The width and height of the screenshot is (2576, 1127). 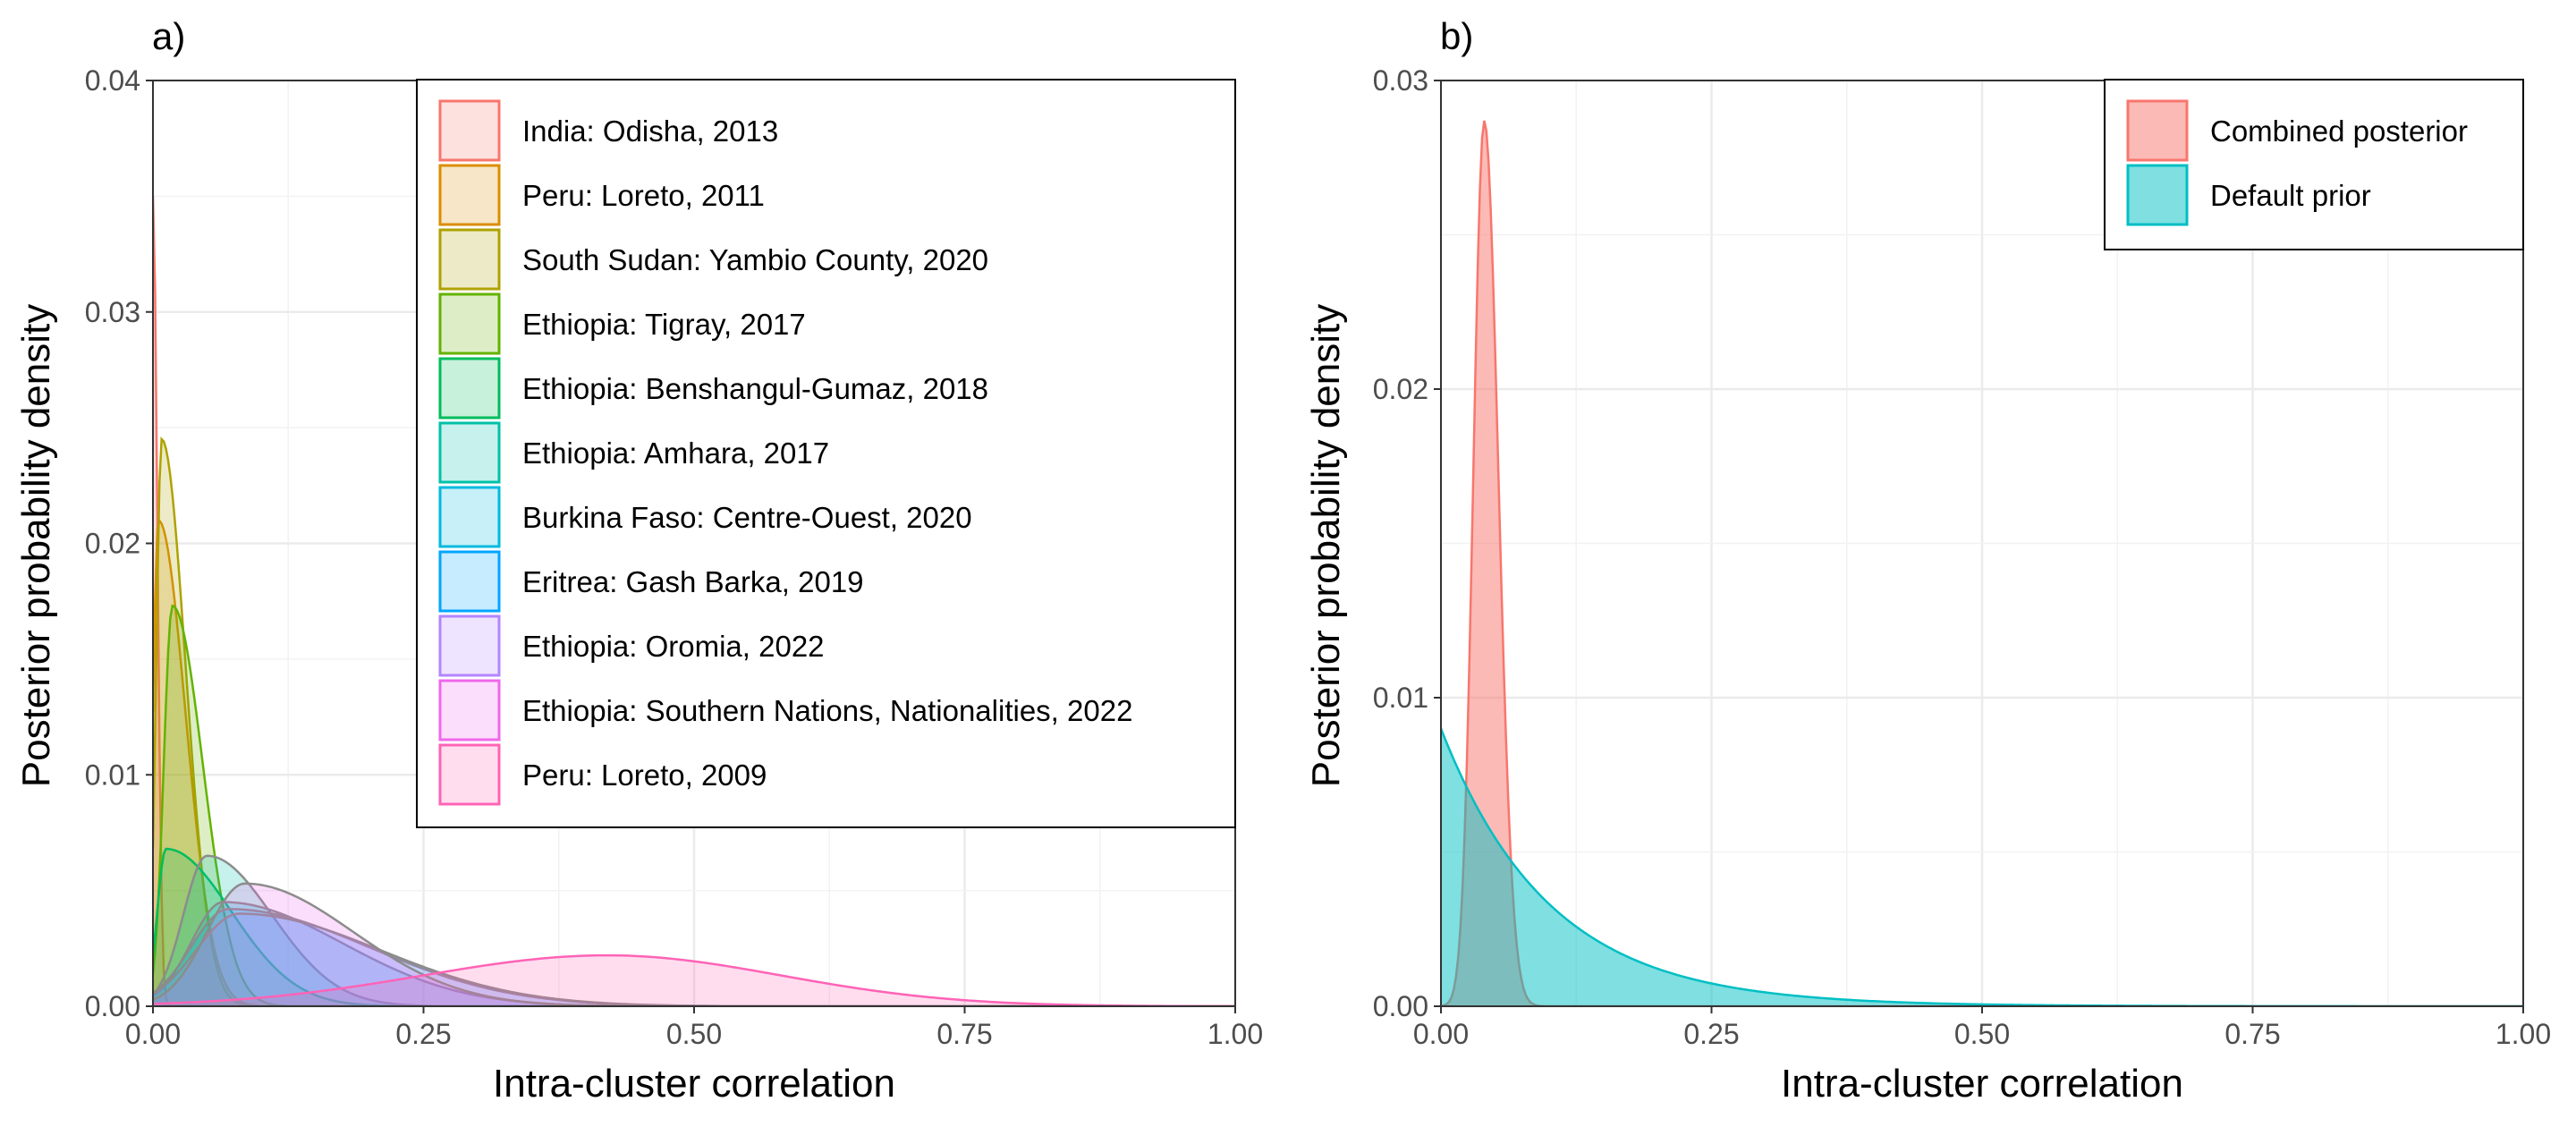 I want to click on panel-b-x-ticks: 0.00 0.25 0.50 0.75 1.00, so click(x=1982, y=1028).